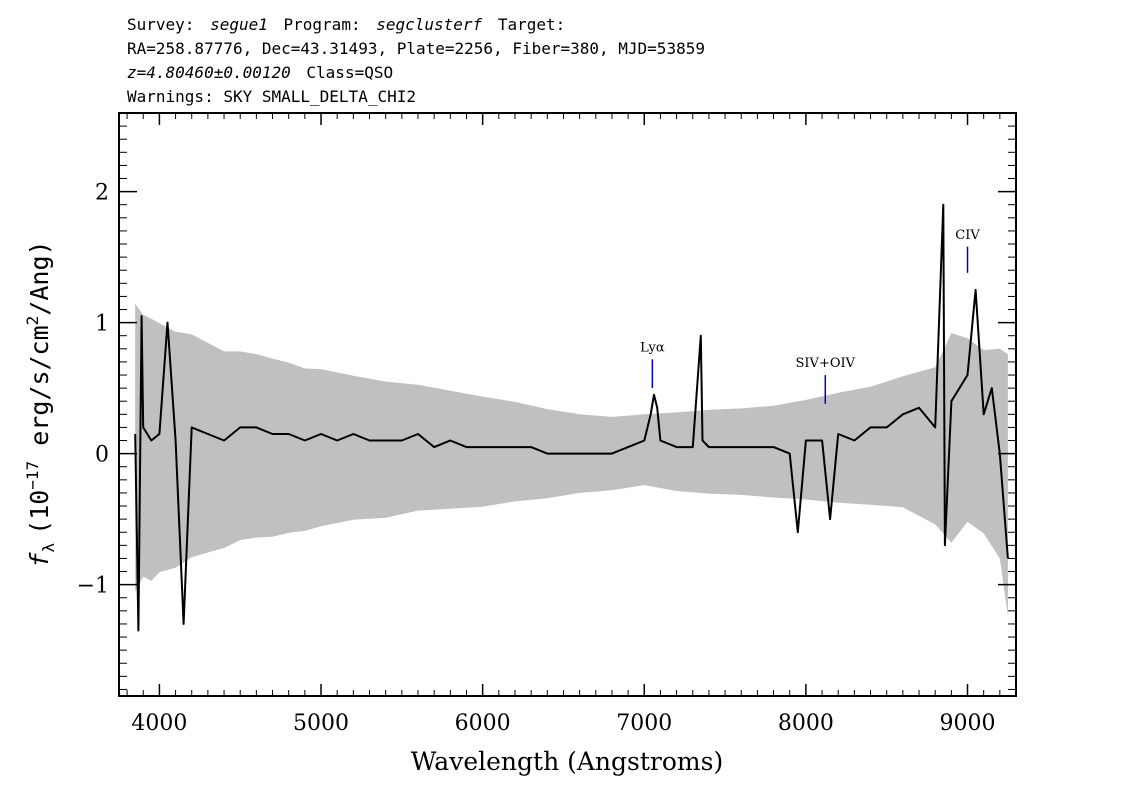  Describe the element at coordinates (967, 250) in the screenshot. I see `line-label-civ: CIV` at that location.